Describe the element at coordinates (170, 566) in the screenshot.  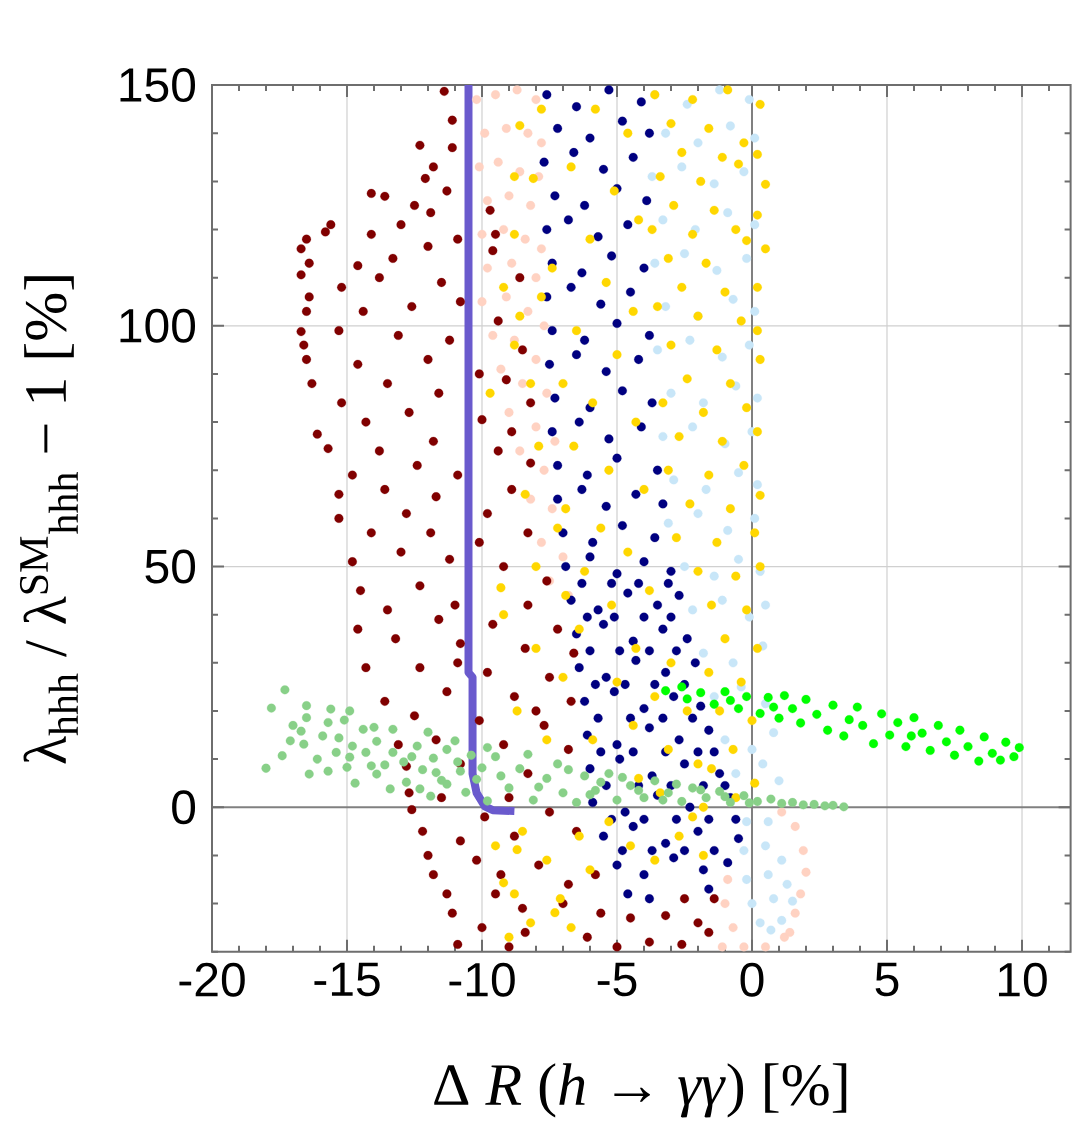
I see `y-tick-label: 50` at that location.